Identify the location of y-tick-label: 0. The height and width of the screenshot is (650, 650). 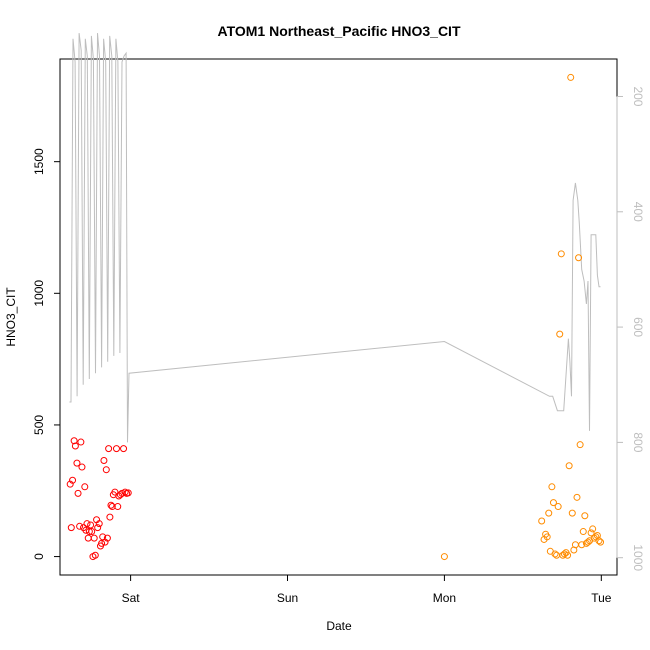
(39, 556).